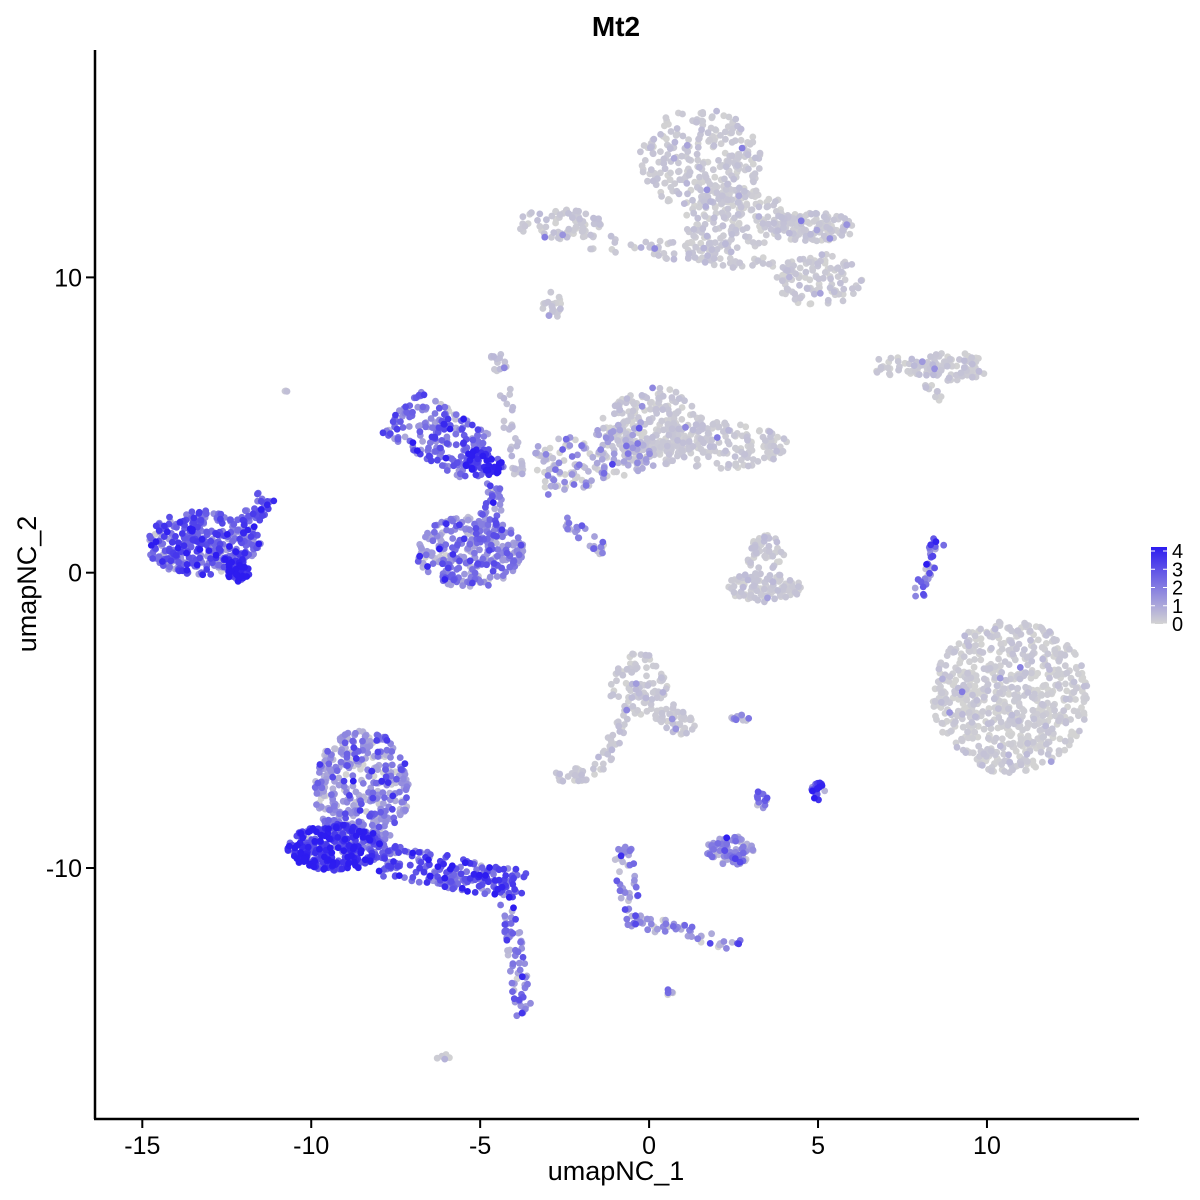 The height and width of the screenshot is (1200, 1200). What do you see at coordinates (611, 236) in the screenshot?
I see `data-point-c6` at bounding box center [611, 236].